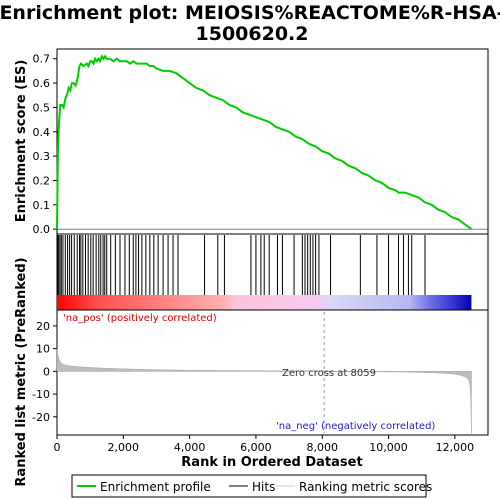 The image size is (500, 500). What do you see at coordinates (41, 417) in the screenshot?
I see `metric-tick-label: -20` at bounding box center [41, 417].